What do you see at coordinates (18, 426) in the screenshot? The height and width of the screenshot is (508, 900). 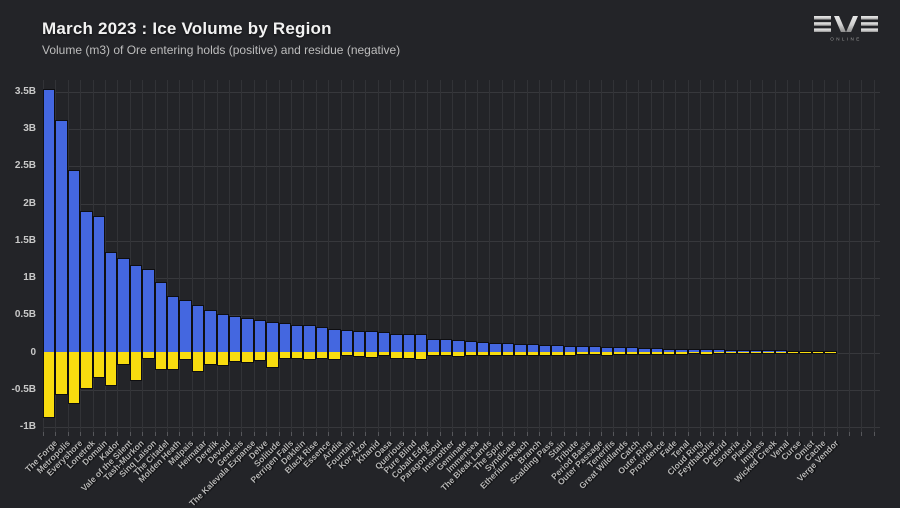 I see `y-axis-tick-label: -1B` at bounding box center [18, 426].